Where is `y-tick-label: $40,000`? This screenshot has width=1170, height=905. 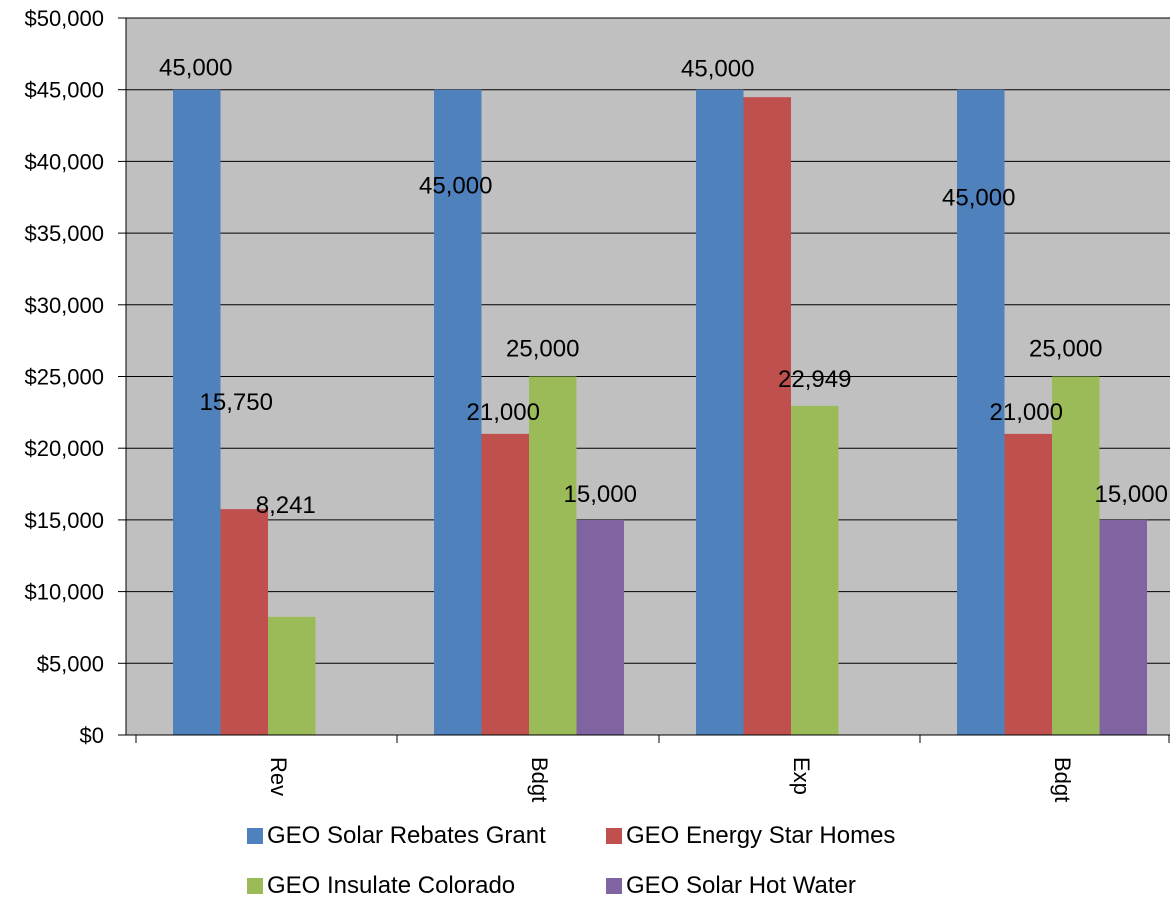
y-tick-label: $40,000 is located at coordinates (64, 161).